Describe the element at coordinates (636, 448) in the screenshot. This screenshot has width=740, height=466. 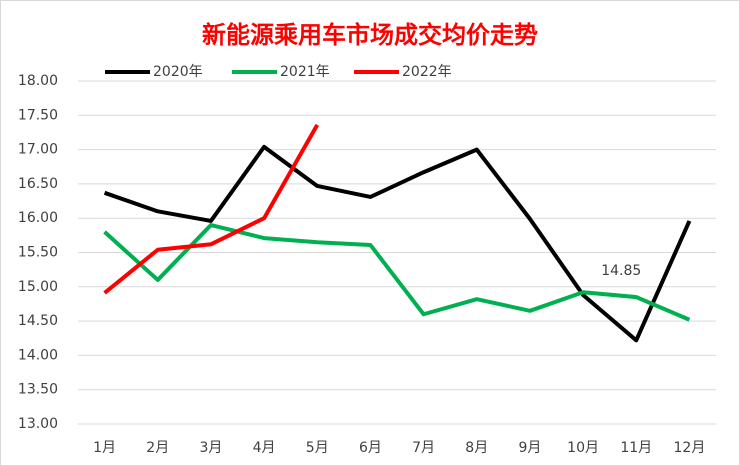
I see `x-tick-label: 11月` at that location.